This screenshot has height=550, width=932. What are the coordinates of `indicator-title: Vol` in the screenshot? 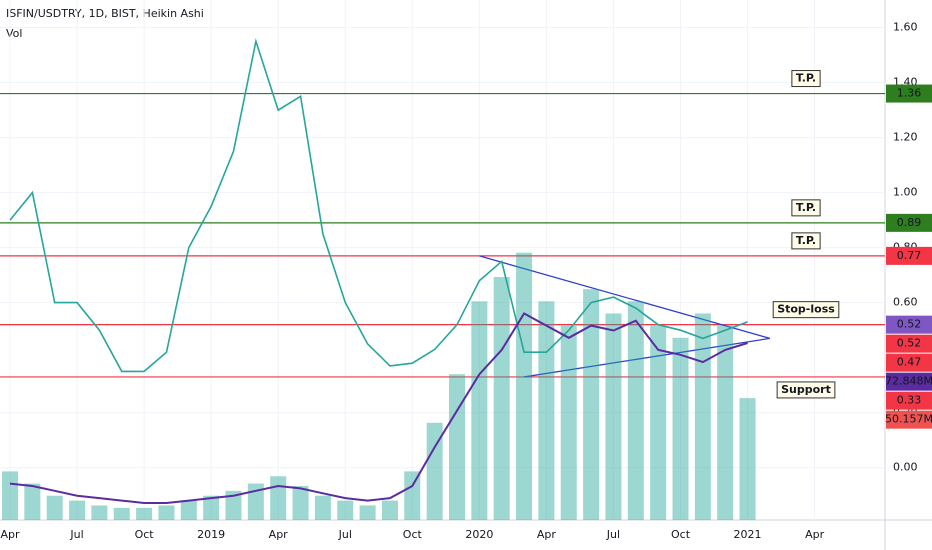 It's located at (14, 33).